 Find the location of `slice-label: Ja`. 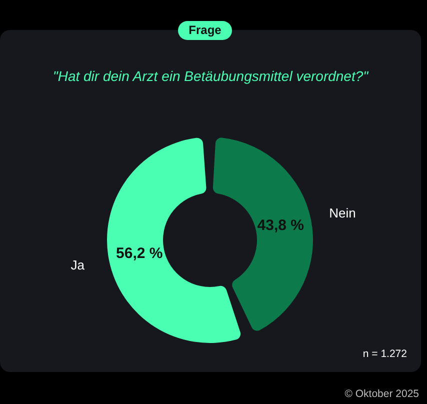

slice-label: Ja is located at coordinates (78, 265).